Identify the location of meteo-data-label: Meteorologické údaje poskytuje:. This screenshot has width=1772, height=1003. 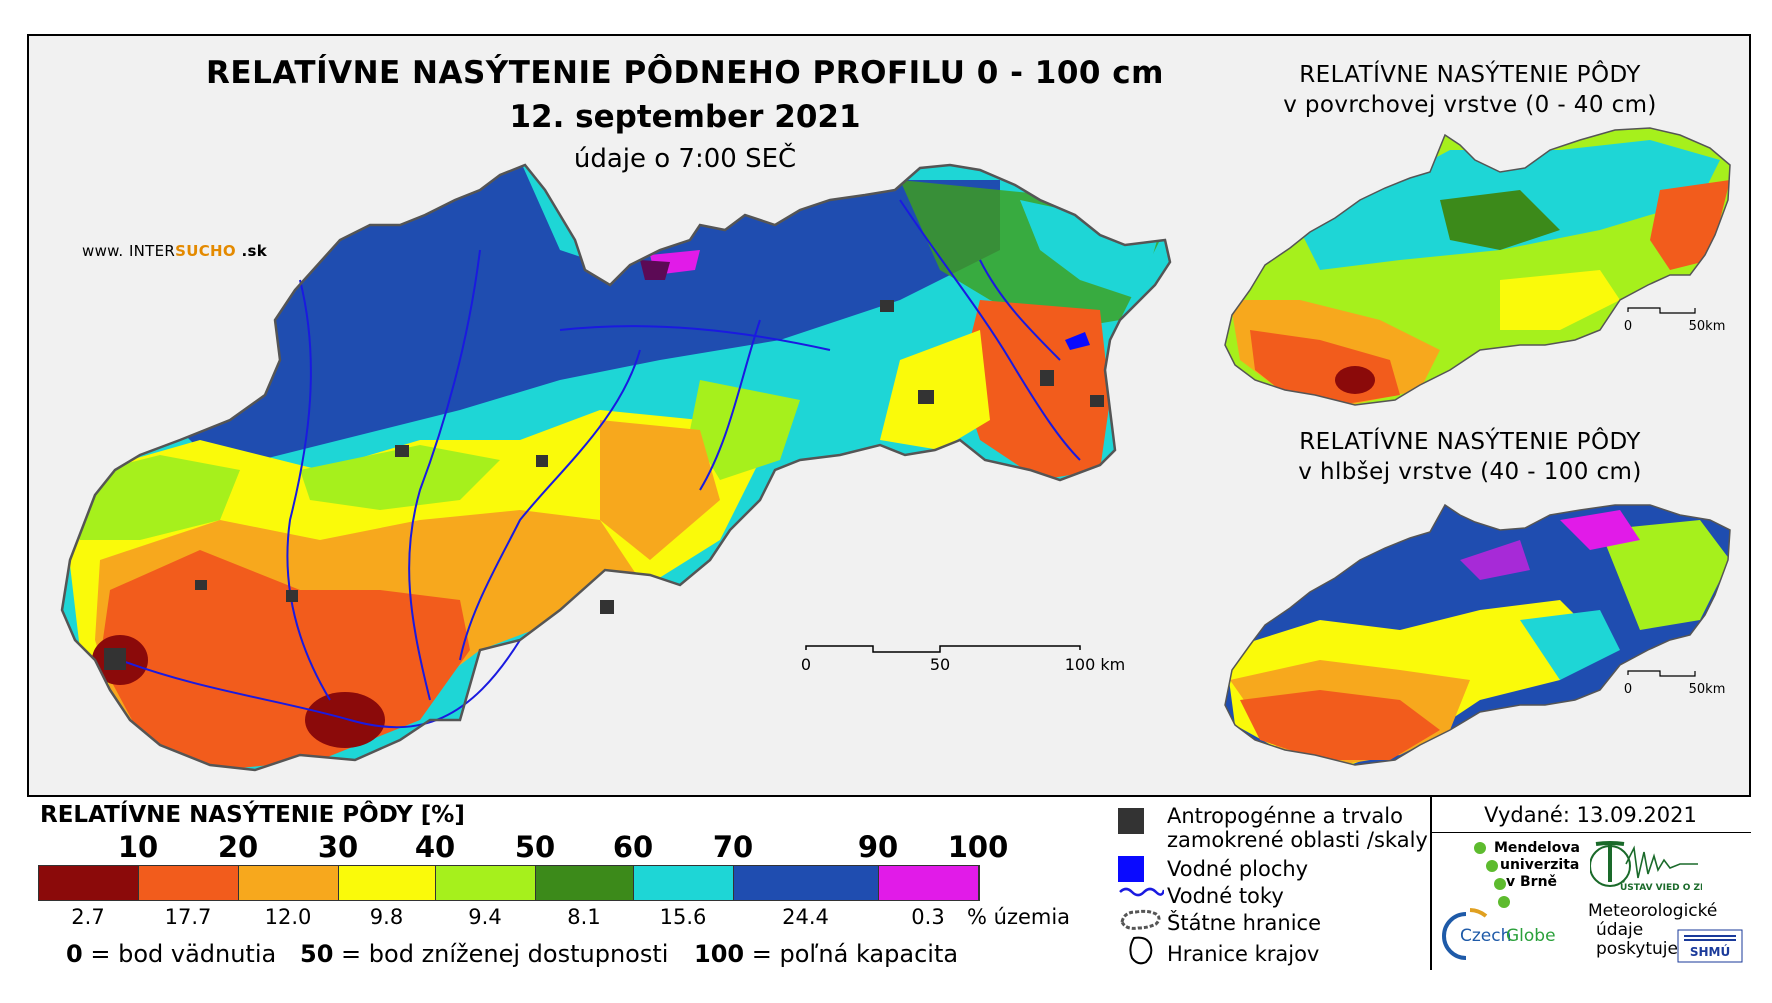
(1652, 930).